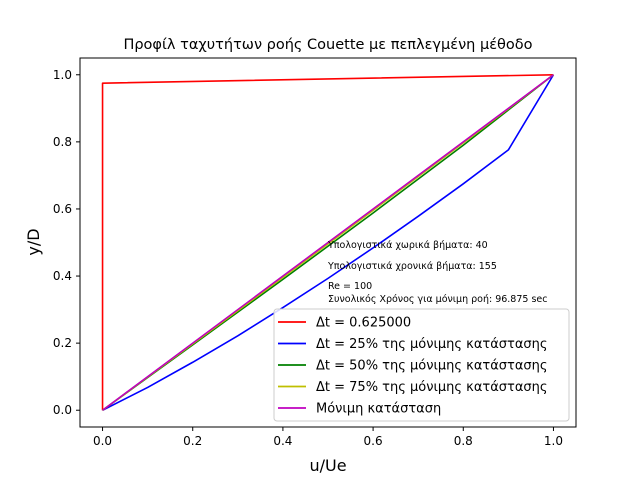 This screenshot has width=640, height=480. What do you see at coordinates (463, 441) in the screenshot?
I see `x-tick-label-4: 0.8` at bounding box center [463, 441].